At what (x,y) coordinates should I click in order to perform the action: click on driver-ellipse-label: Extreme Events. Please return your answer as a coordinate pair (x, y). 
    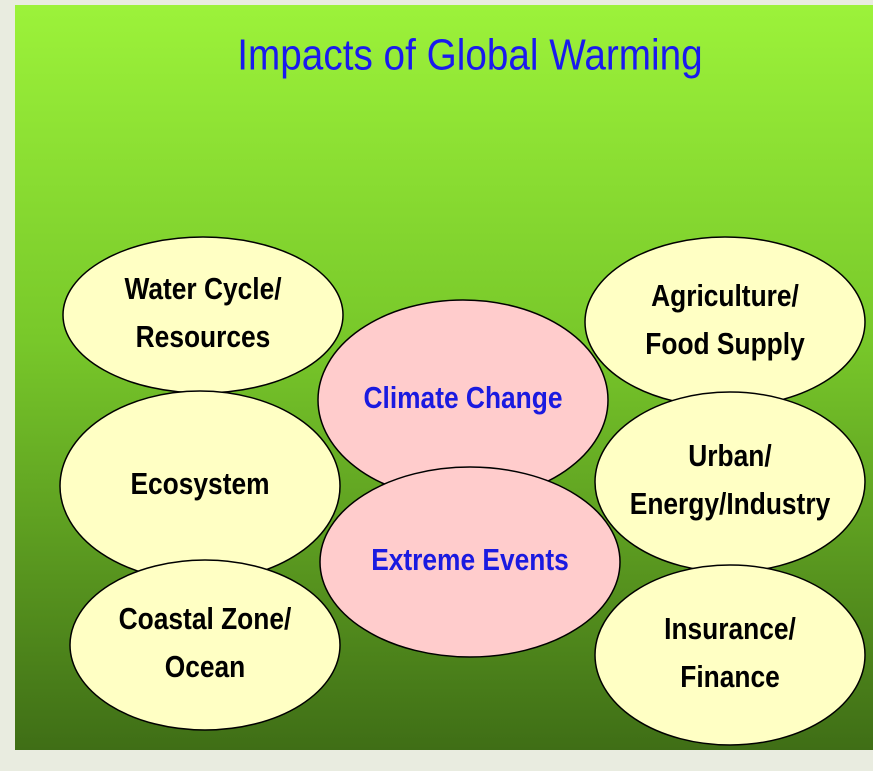
    Looking at the image, I should click on (470, 560).